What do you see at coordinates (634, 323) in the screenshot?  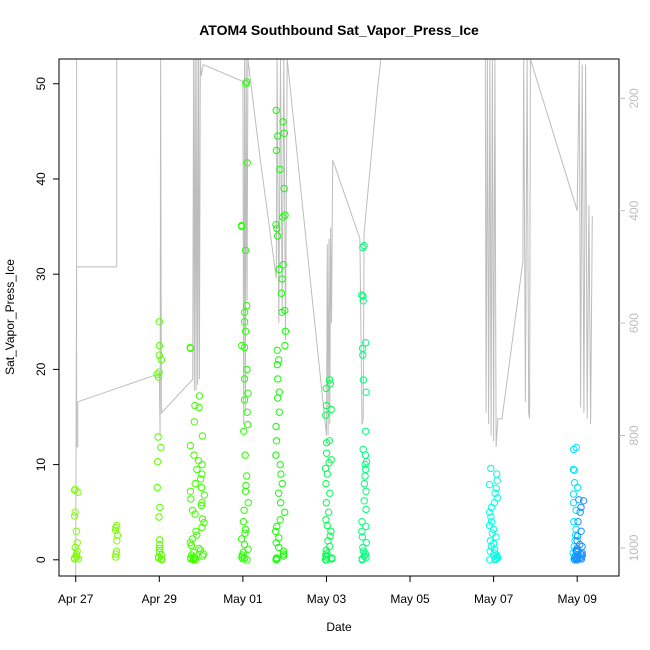 I see `right-tick-label: 600` at bounding box center [634, 323].